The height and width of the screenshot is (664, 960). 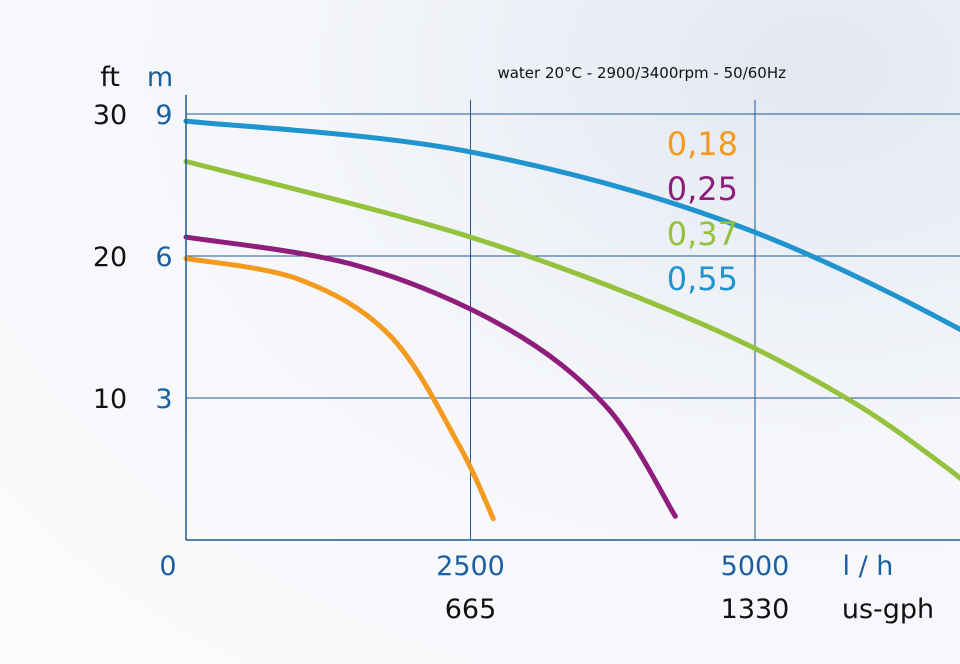 I want to click on y-tick-label-m: 3, so click(x=163, y=399).